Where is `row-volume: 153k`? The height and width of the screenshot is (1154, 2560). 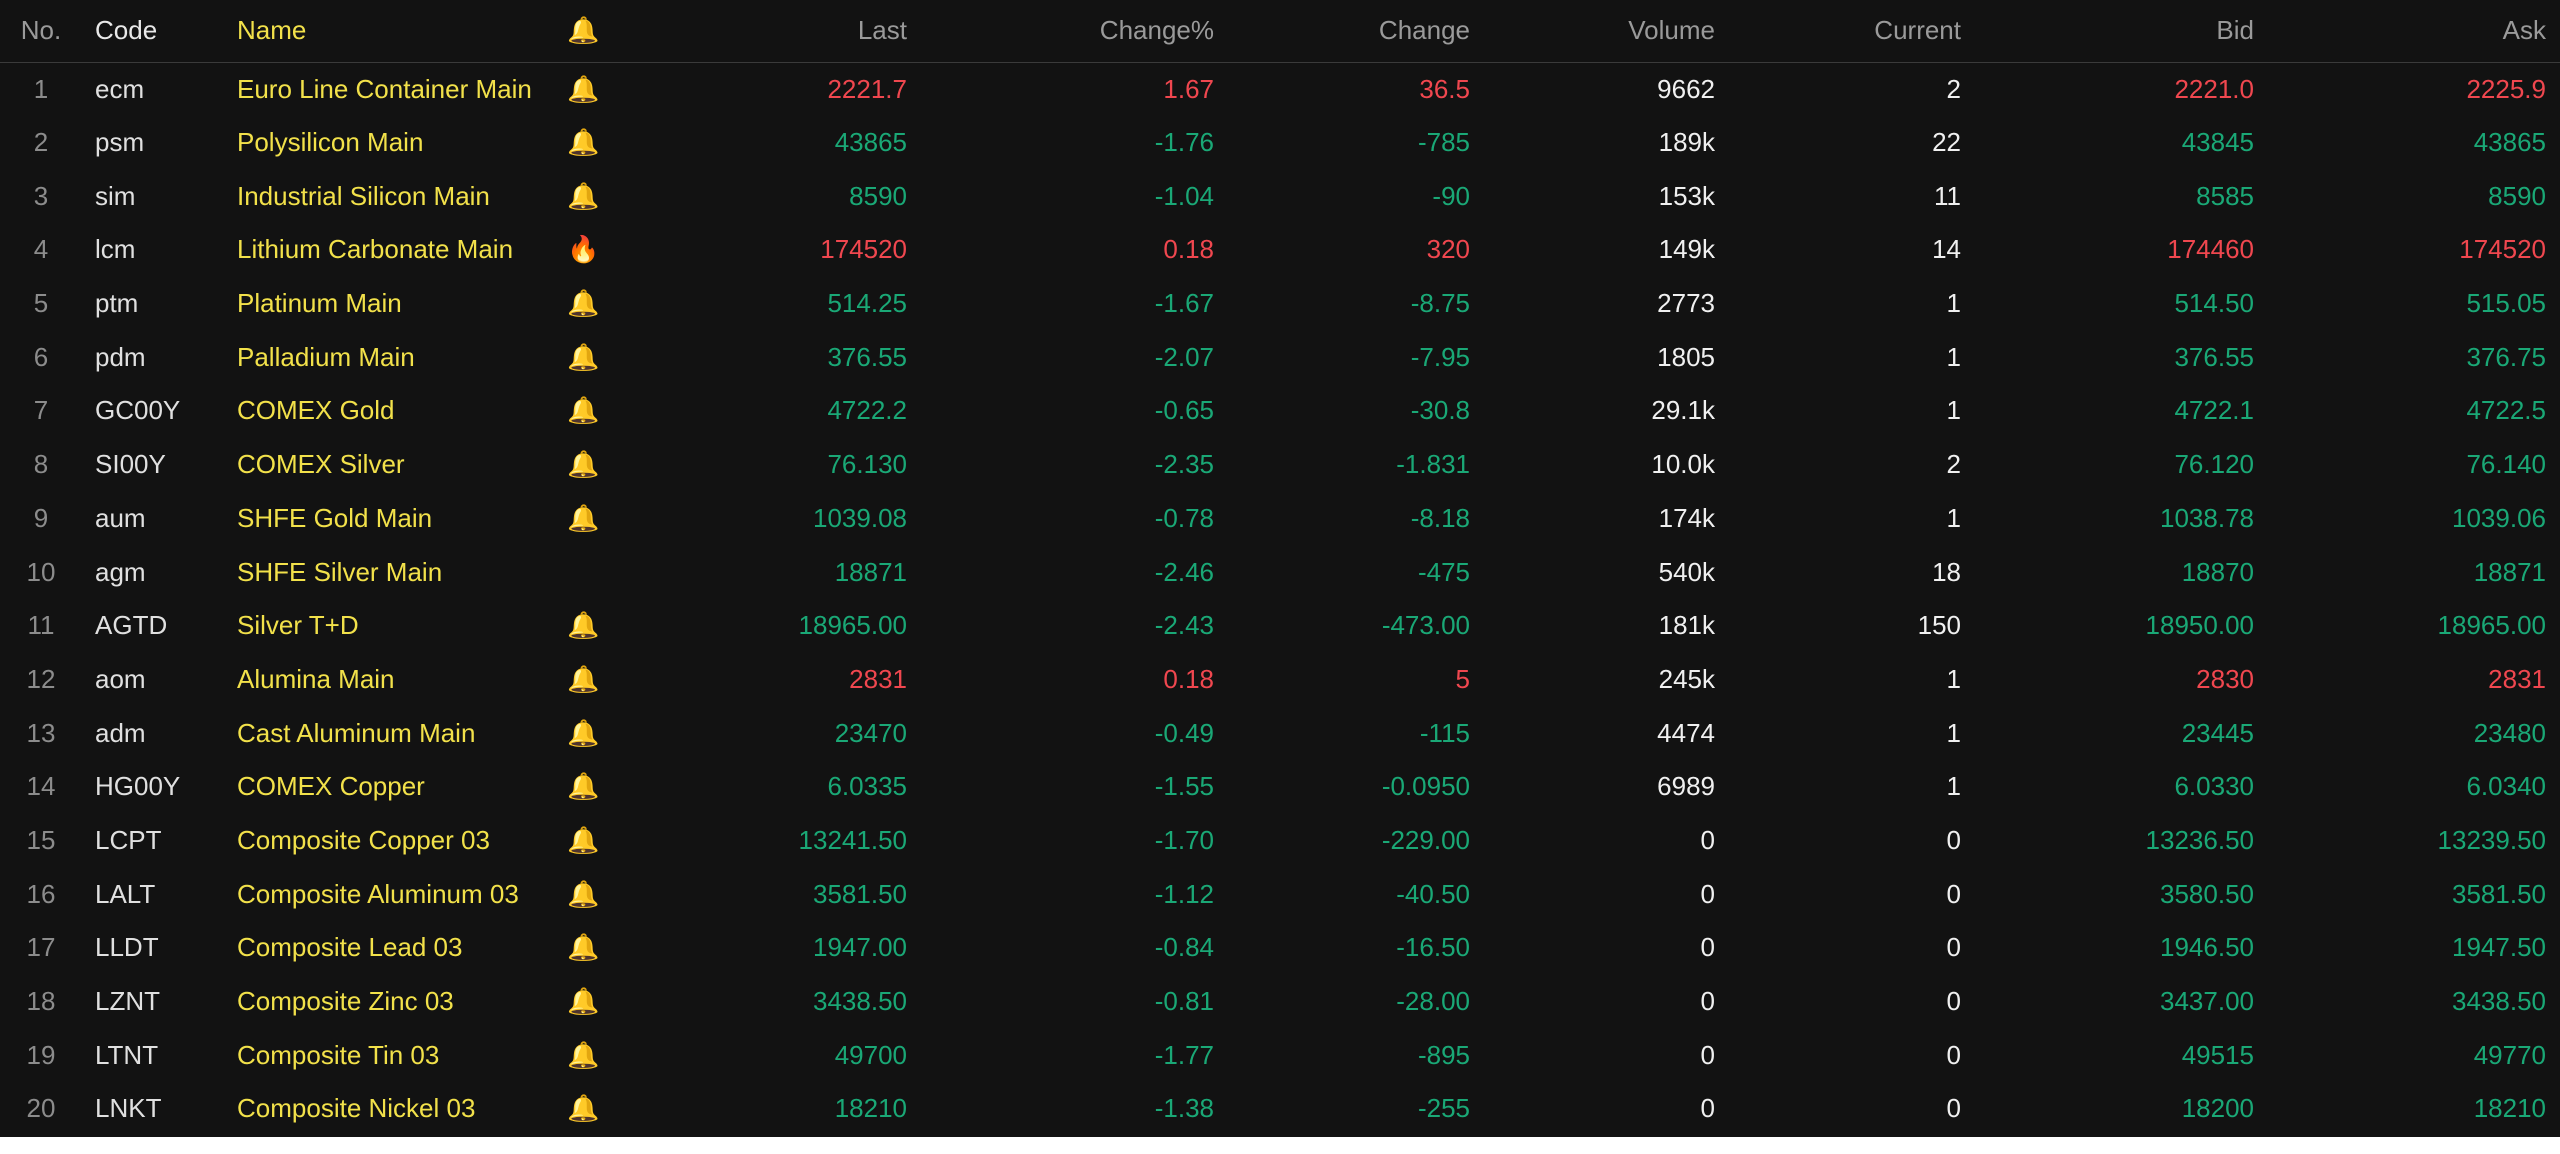 row-volume: 153k is located at coordinates (1686, 195).